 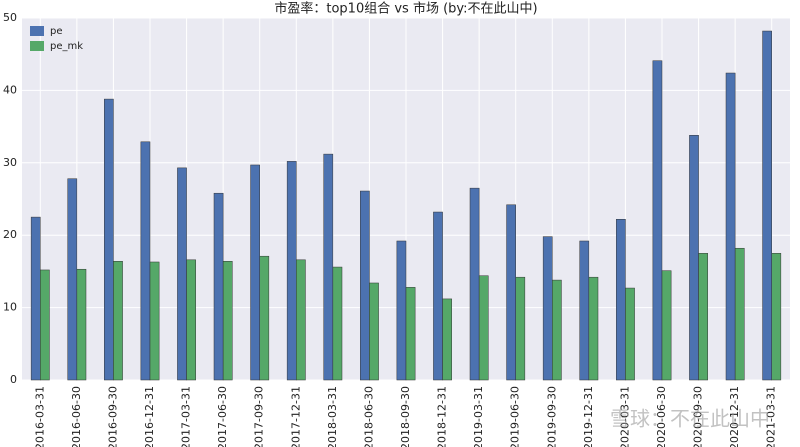 What do you see at coordinates (56, 31) in the screenshot?
I see `legend-label: pe` at bounding box center [56, 31].